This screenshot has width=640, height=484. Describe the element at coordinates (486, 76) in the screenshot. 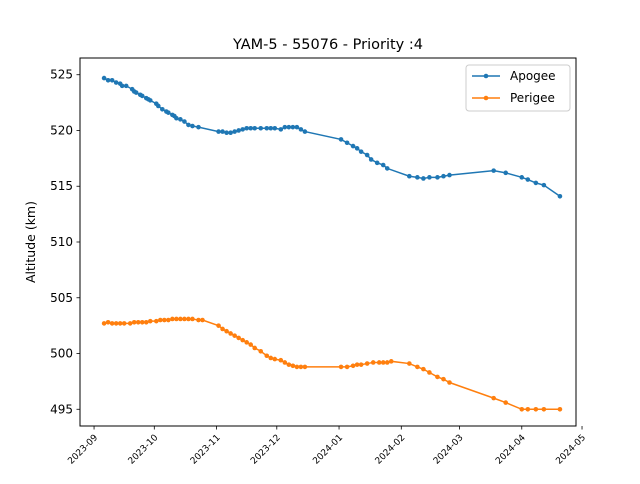

I see `legend-marker-apogee` at that location.